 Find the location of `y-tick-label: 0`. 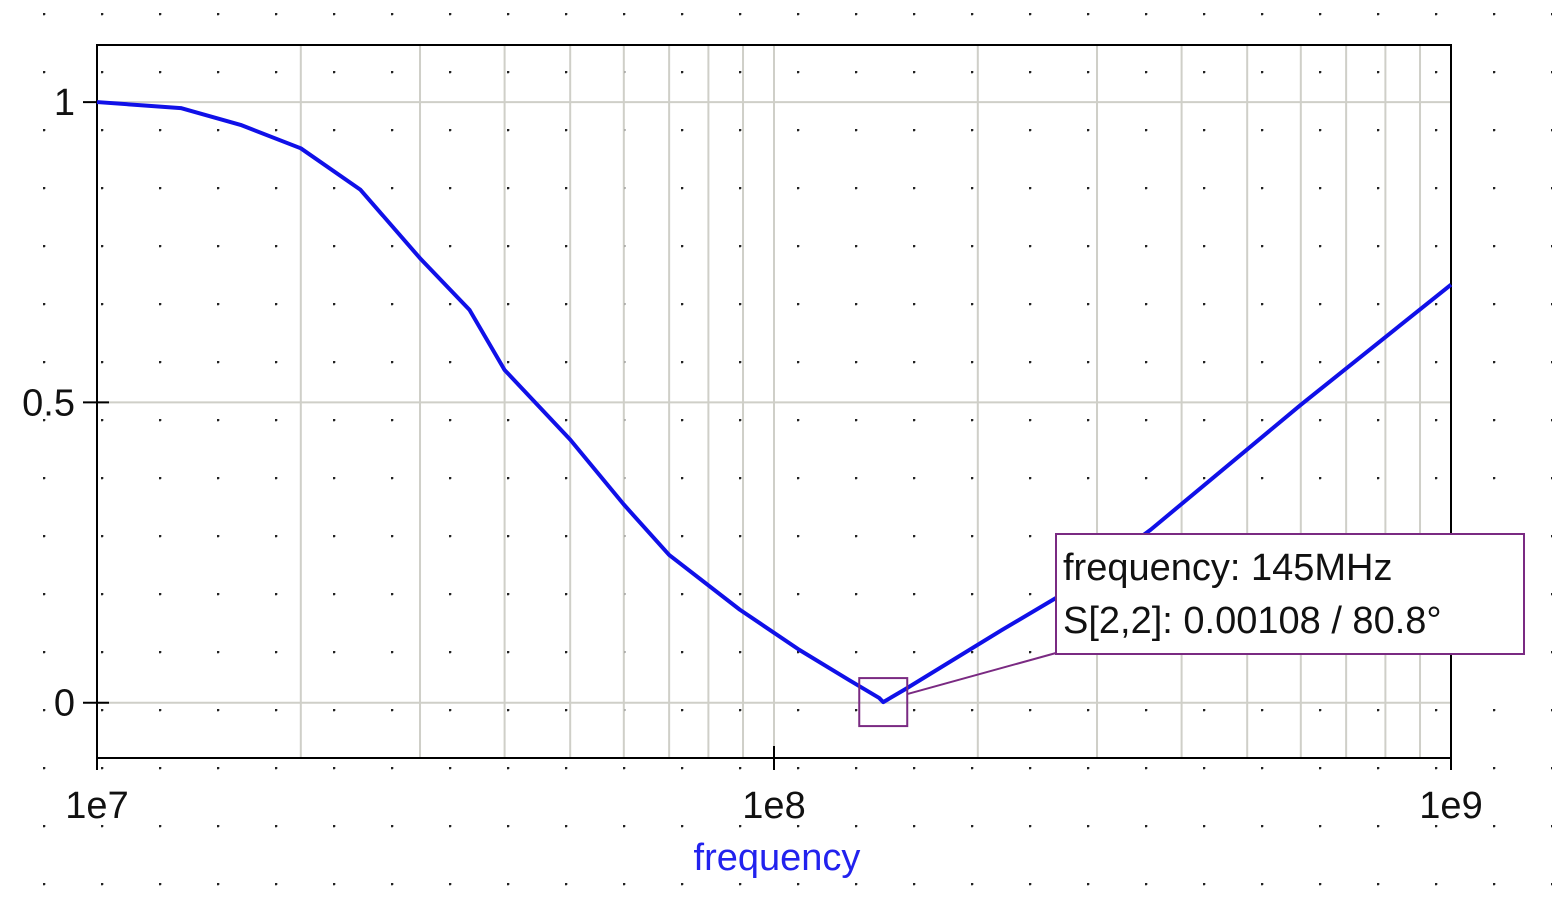

y-tick-label: 0 is located at coordinates (64, 704).